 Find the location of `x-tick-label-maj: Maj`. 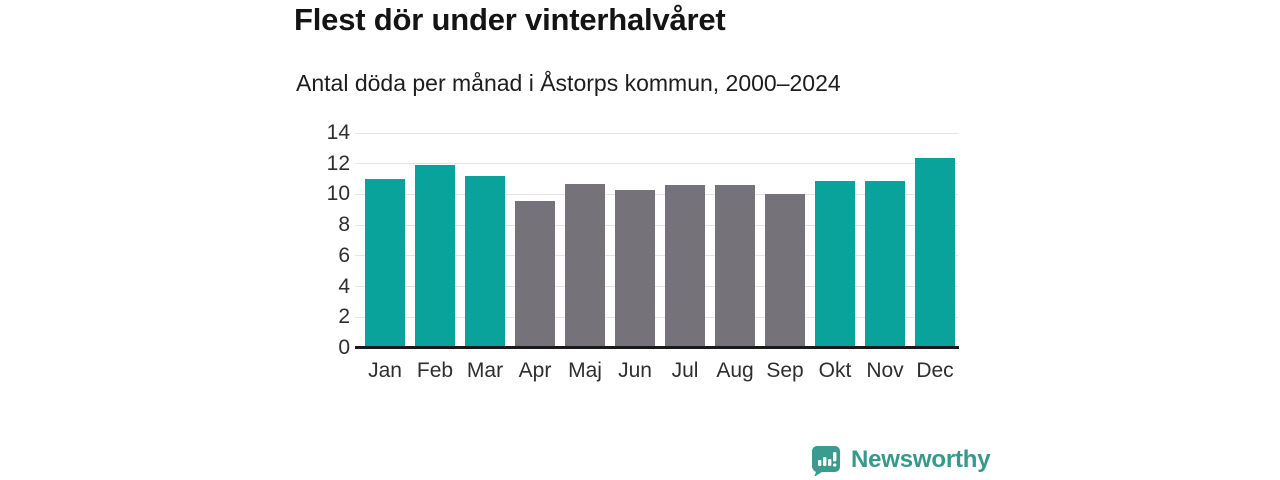

x-tick-label-maj: Maj is located at coordinates (585, 370).